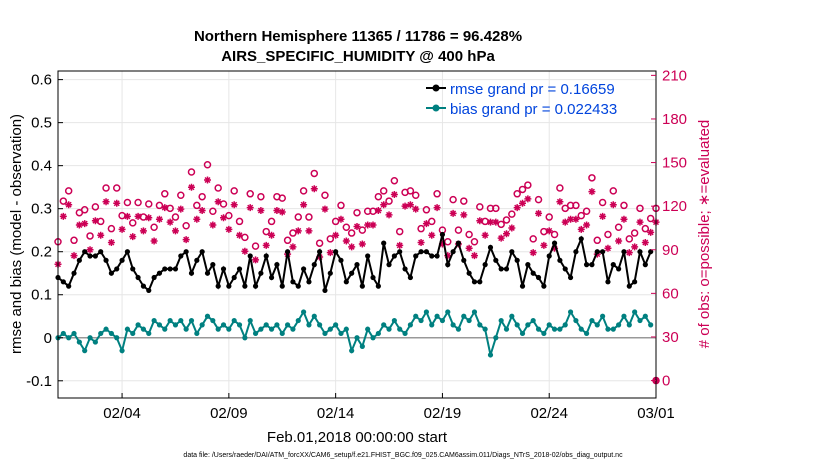  I want to click on x-tick-label: 02/14, so click(336, 413).